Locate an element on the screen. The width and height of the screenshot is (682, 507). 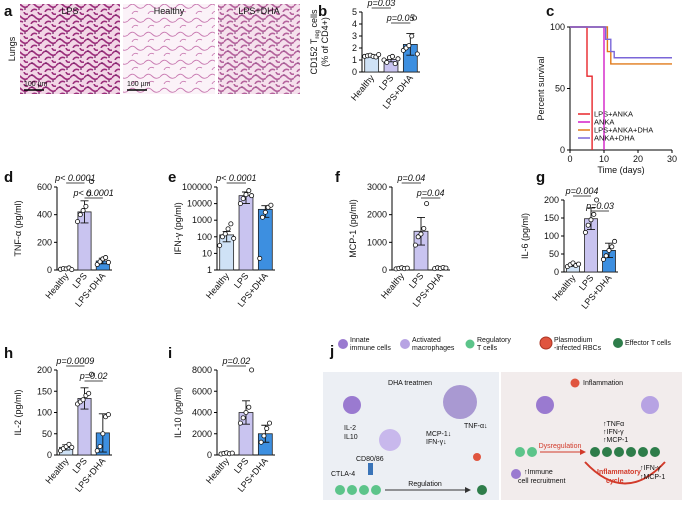
legend-text: Regulatory is located at coordinates (494, 340).